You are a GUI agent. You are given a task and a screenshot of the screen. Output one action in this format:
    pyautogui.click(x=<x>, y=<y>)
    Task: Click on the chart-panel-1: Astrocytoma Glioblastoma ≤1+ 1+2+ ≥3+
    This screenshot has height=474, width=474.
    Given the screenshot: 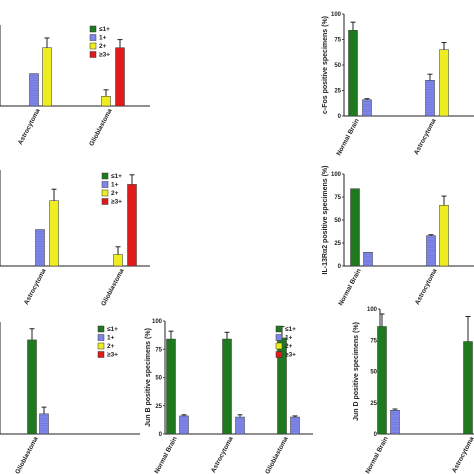 What is the action you would take?
    pyautogui.click(x=75, y=86)
    